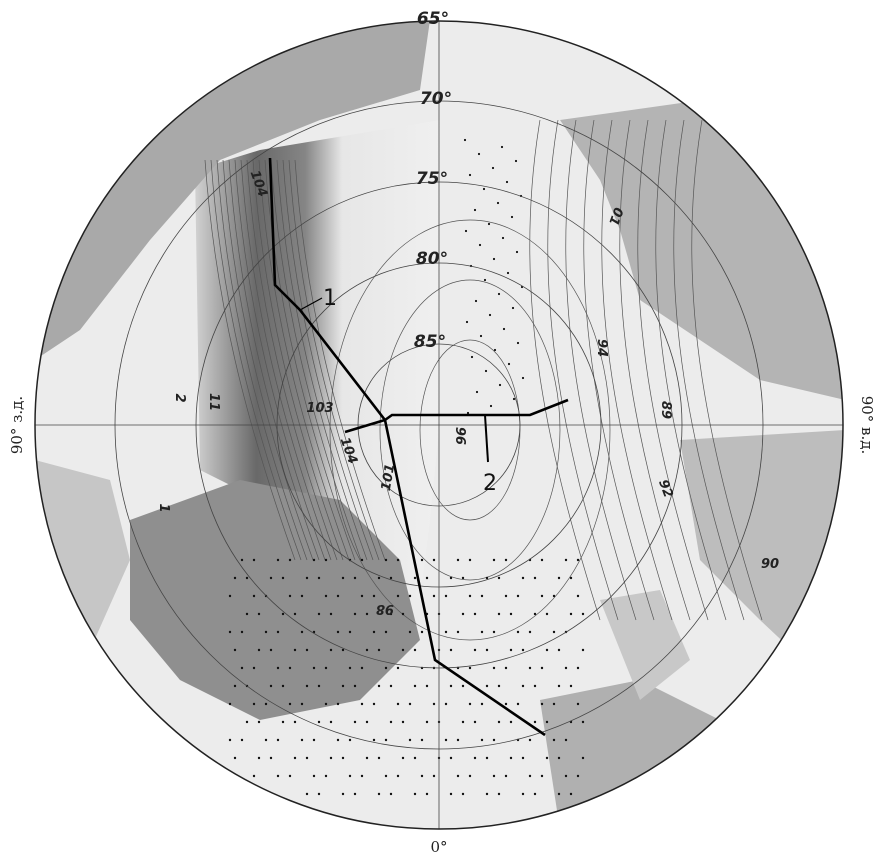  Describe the element at coordinates (438, 846) in the screenshot. I see `meridian-label: 0°` at that location.